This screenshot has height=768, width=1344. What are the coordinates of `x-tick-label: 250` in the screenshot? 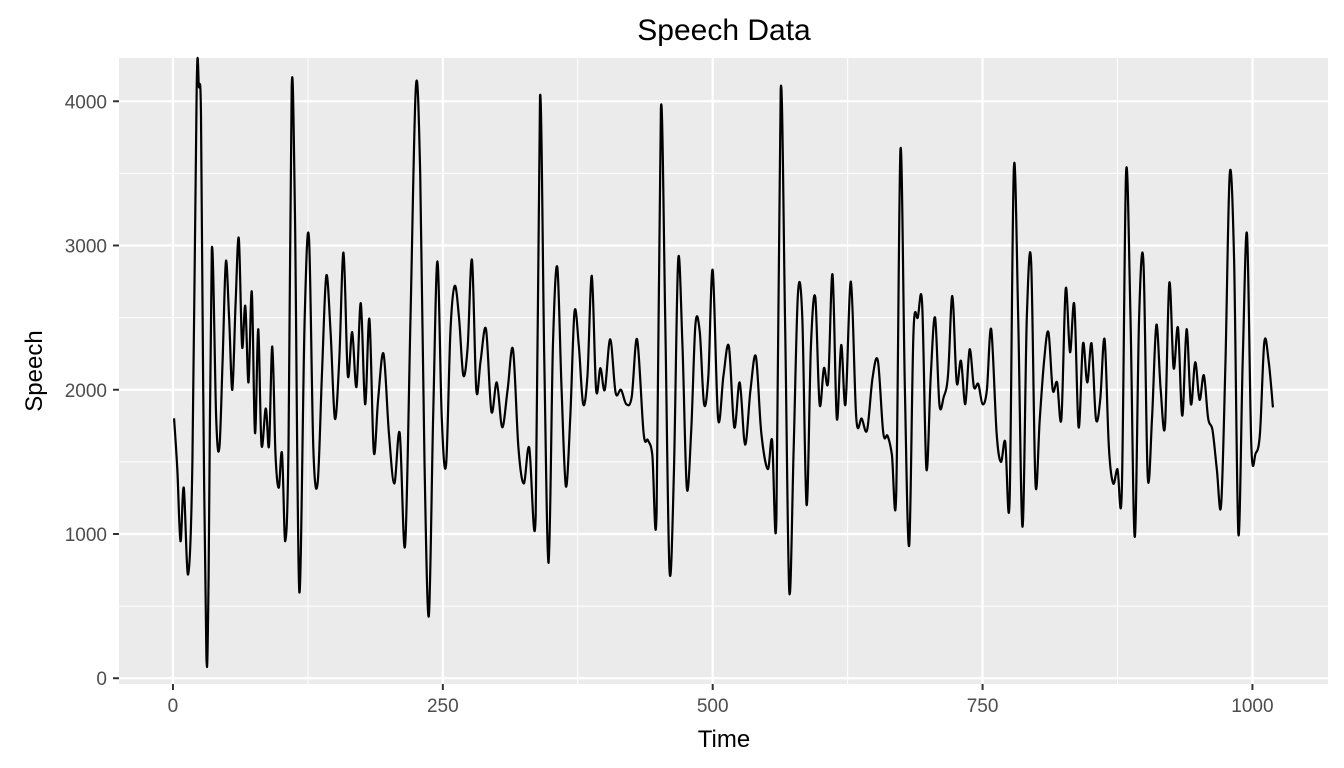 It's located at (443, 706).